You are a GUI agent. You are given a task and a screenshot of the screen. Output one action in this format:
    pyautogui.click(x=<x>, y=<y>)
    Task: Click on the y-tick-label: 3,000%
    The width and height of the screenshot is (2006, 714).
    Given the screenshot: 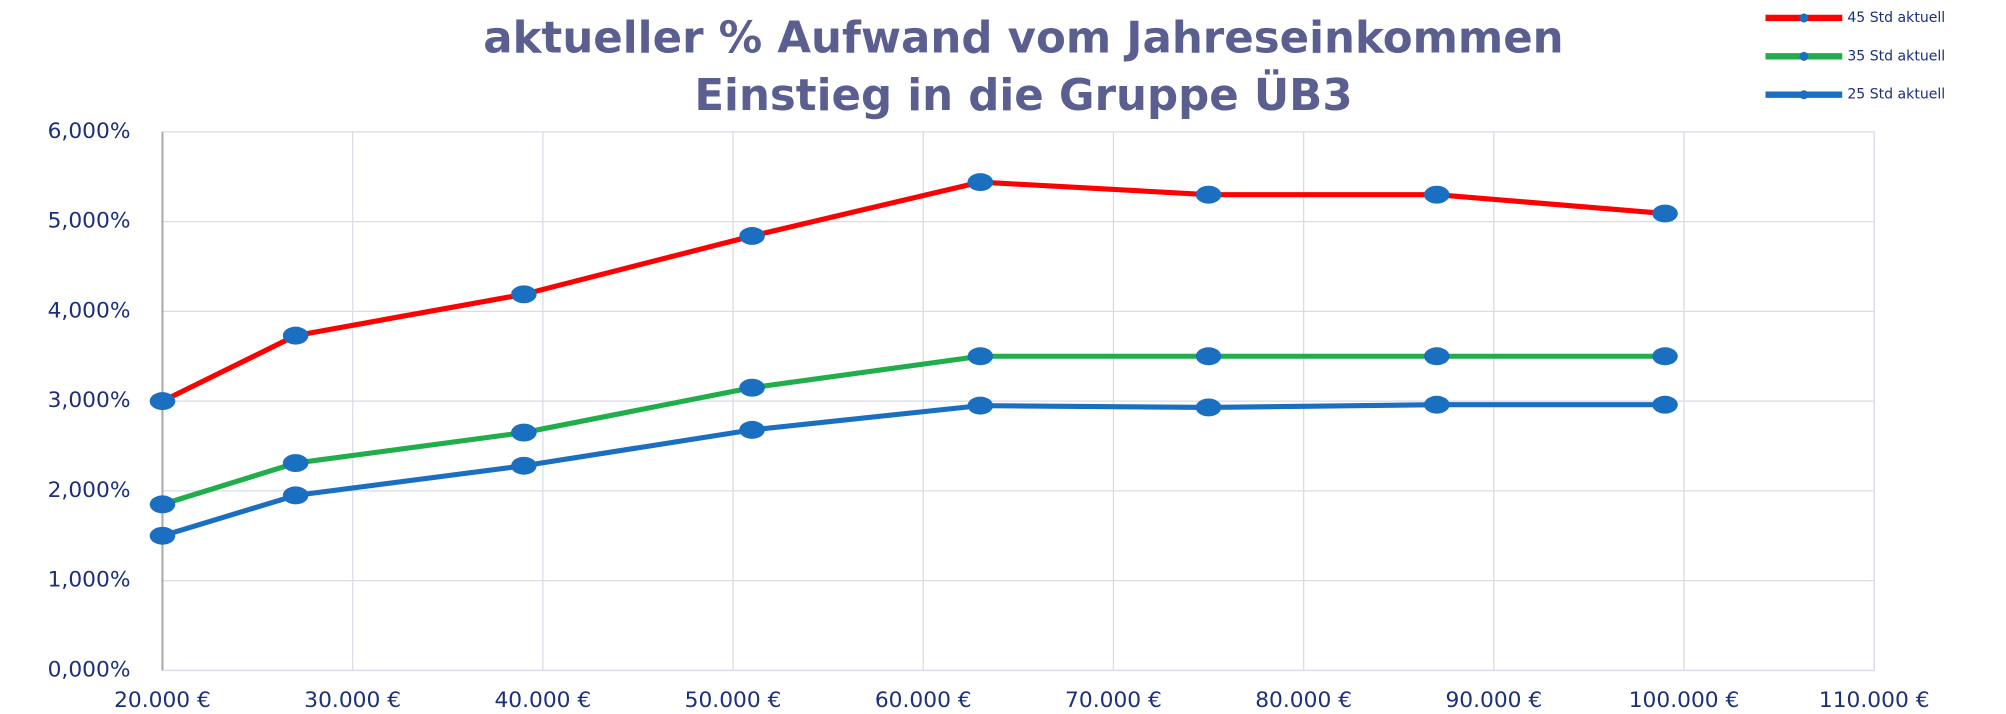 What is the action you would take?
    pyautogui.click(x=89, y=400)
    